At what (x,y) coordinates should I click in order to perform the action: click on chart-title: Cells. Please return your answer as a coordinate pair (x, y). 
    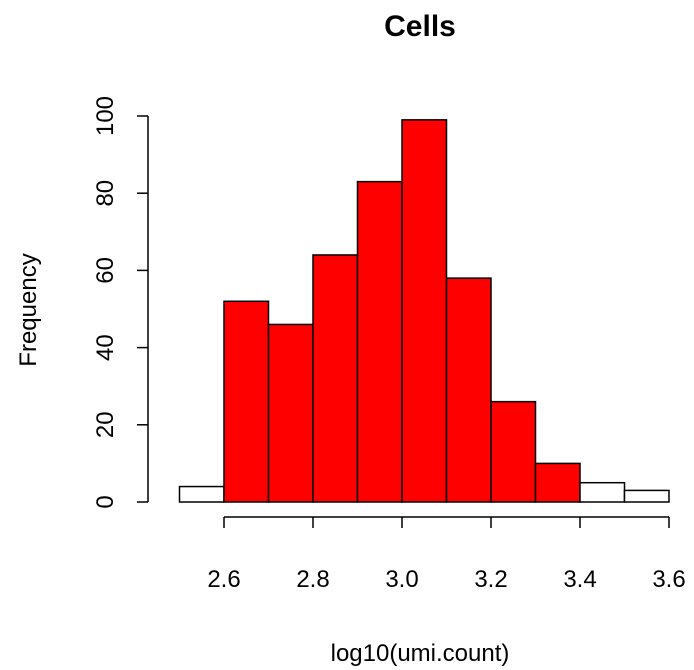
    Looking at the image, I should click on (420, 26).